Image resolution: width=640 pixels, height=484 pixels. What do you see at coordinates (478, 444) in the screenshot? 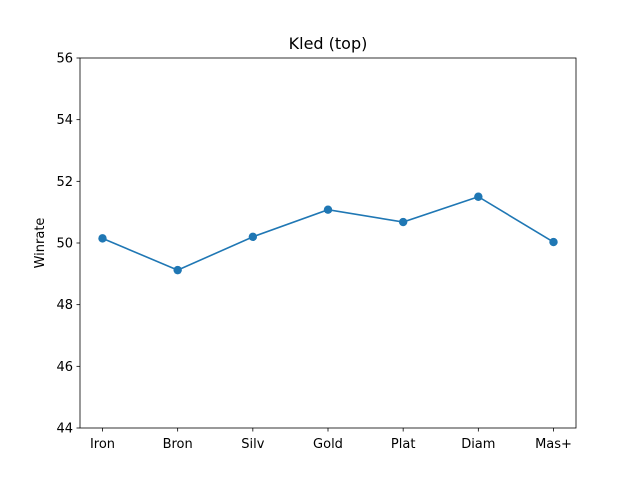
I see `x-tick-label: Diam` at bounding box center [478, 444].